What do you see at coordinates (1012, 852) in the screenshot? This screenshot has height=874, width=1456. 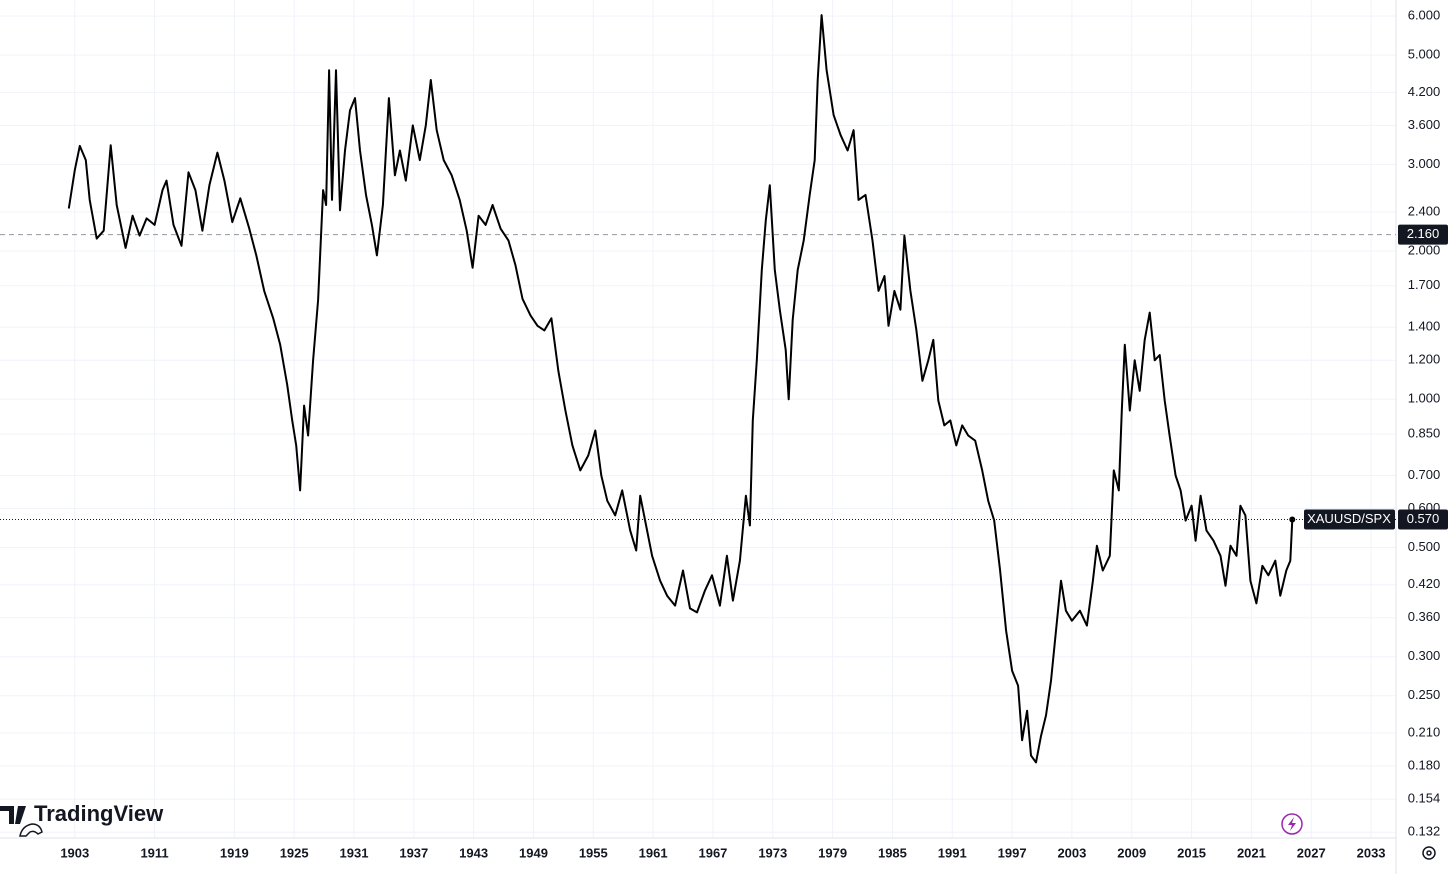 I see `x-tick-label: 1997` at bounding box center [1012, 852].